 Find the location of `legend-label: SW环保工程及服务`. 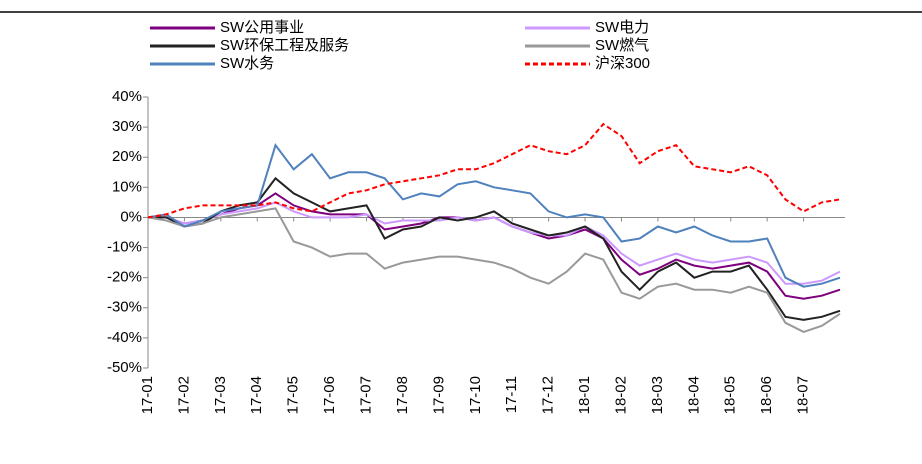

legend-label: SW环保工程及服务 is located at coordinates (284, 45).